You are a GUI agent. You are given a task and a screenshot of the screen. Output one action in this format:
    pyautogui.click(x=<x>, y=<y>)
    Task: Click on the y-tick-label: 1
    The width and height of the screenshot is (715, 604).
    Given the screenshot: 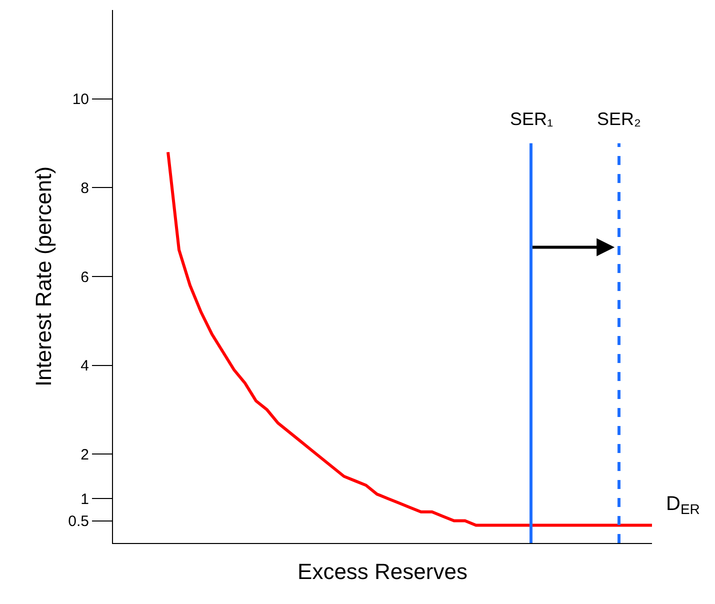 What is the action you would take?
    pyautogui.click(x=84, y=499)
    